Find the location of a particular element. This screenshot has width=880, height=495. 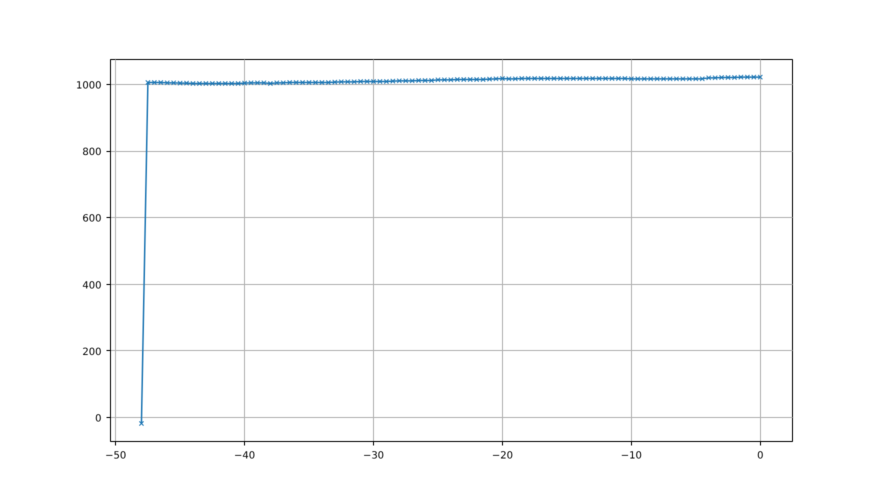

x-tick-label: 0 is located at coordinates (760, 456).